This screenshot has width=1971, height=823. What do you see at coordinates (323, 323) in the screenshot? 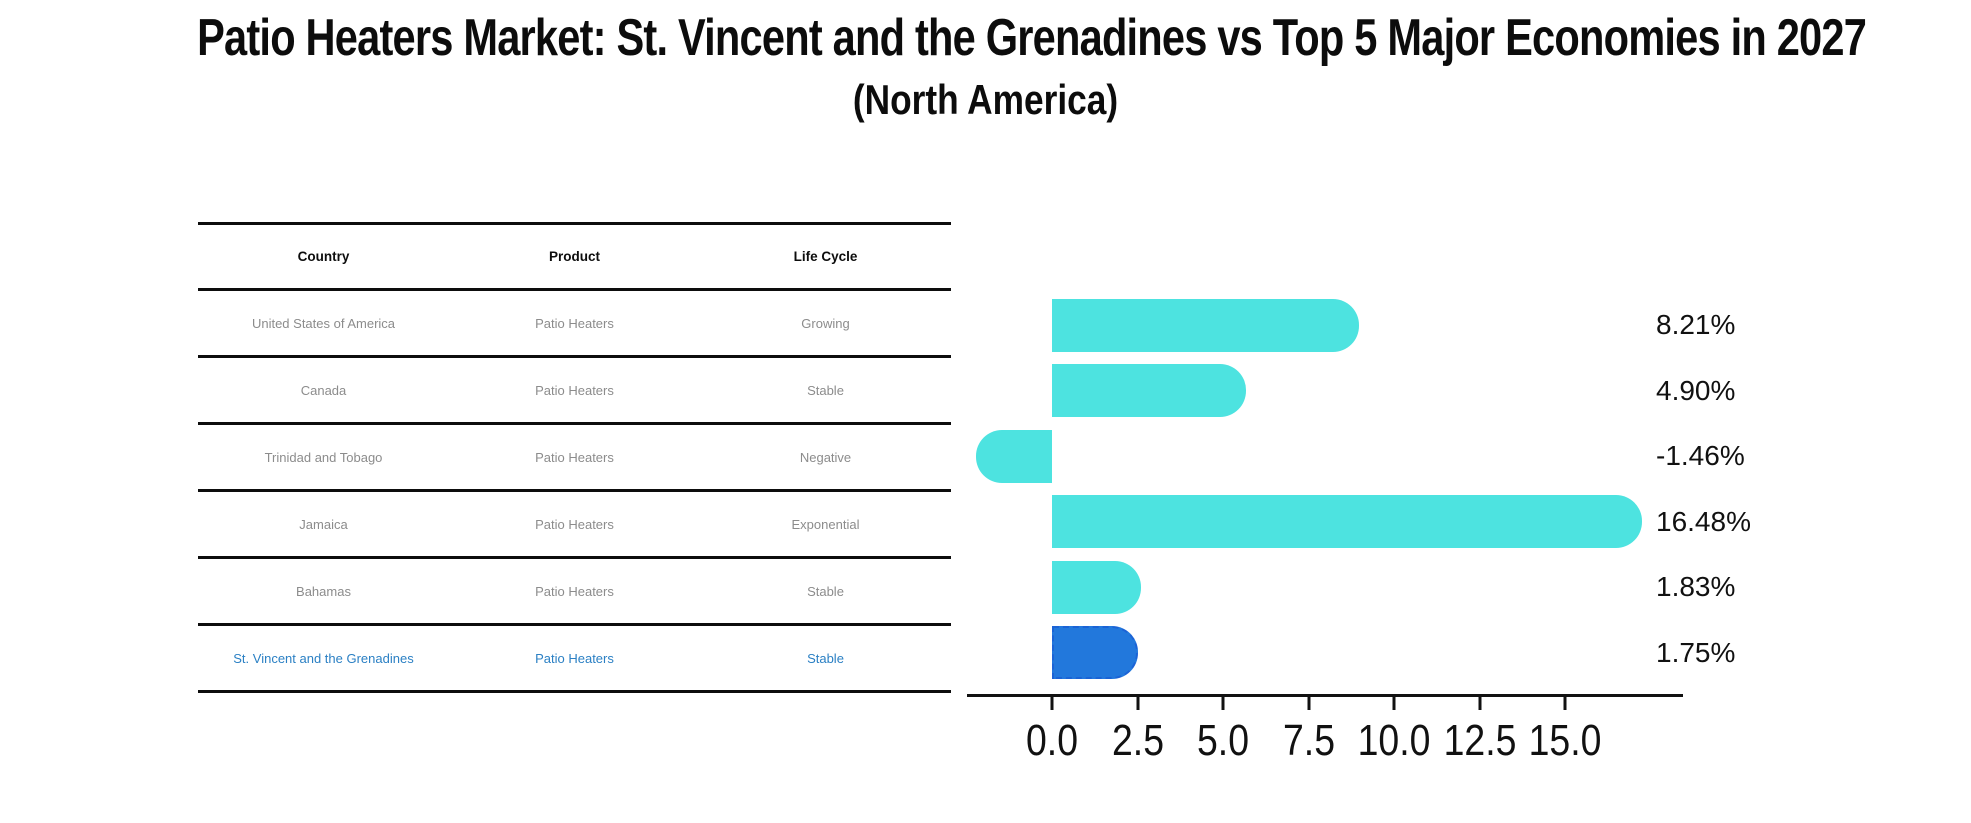
I see `cell-country: United States of America` at bounding box center [323, 323].